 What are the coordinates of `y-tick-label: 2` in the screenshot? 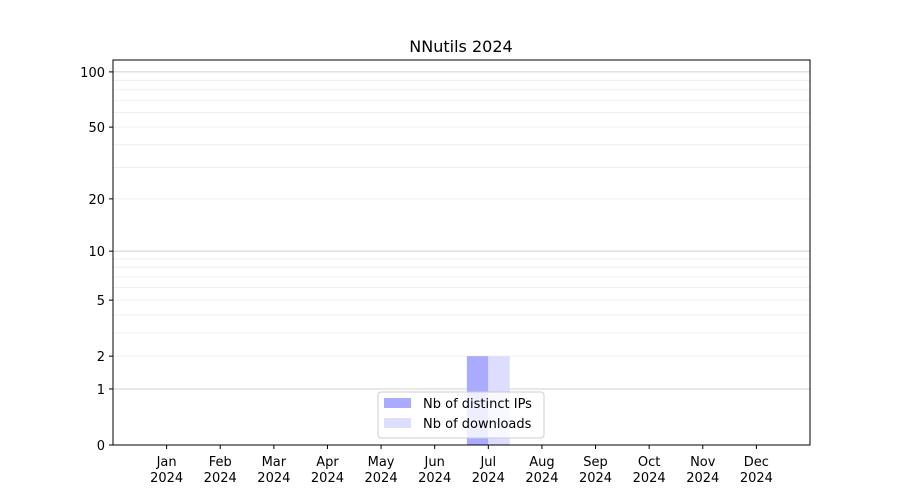 It's located at (101, 357).